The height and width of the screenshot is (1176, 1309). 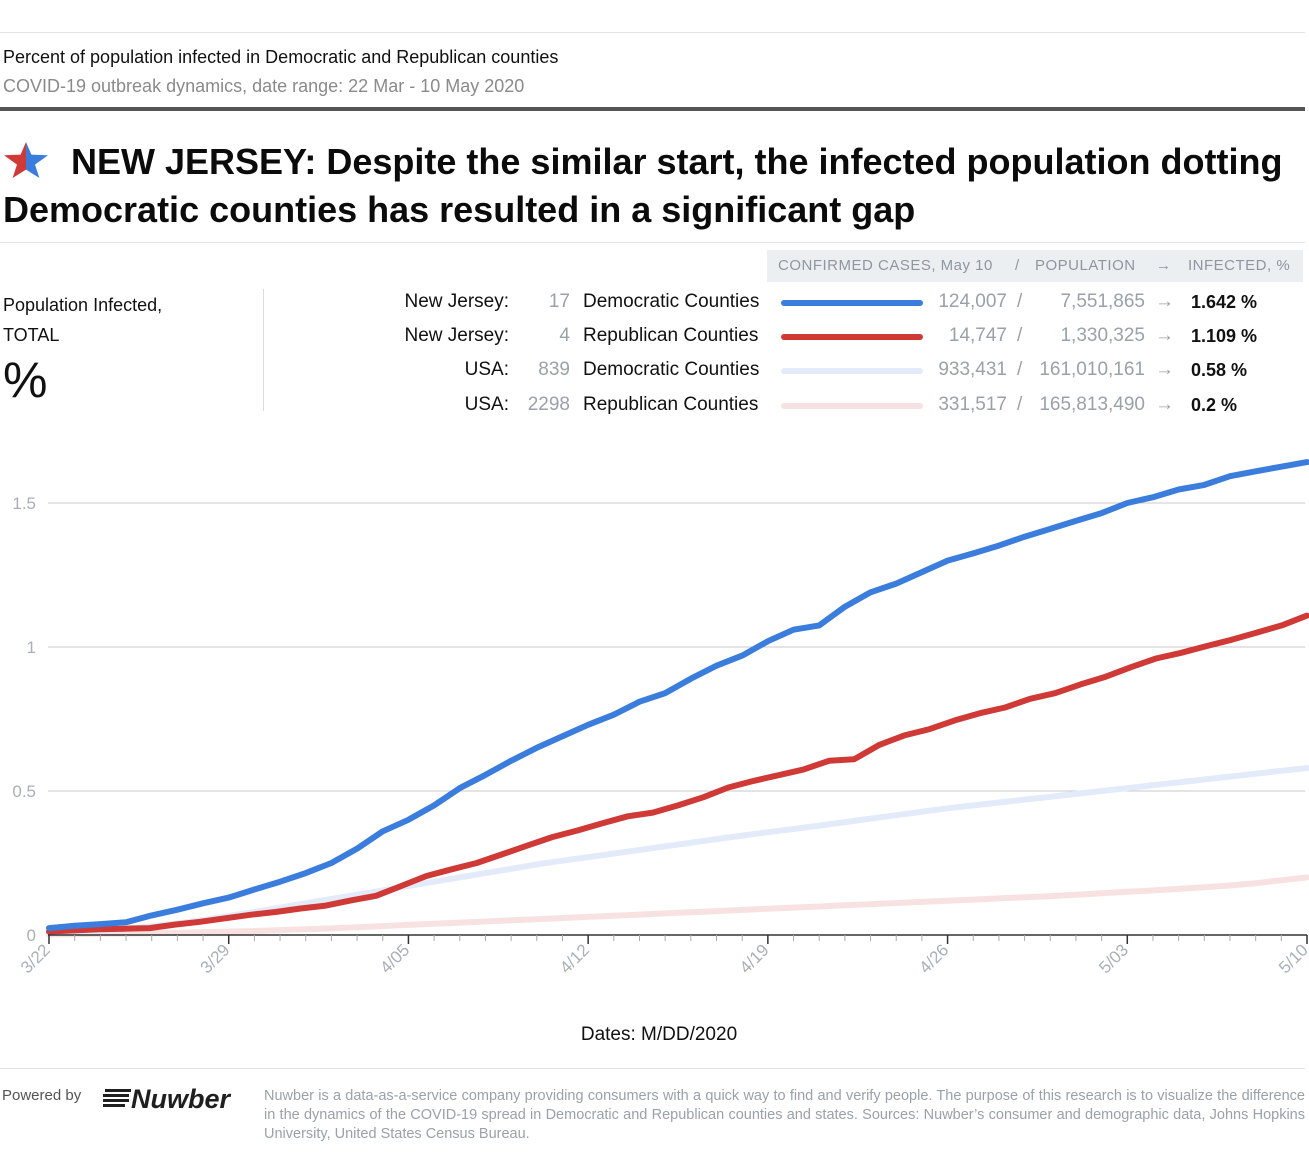 I want to click on legend-header-population: POPULATION, so click(x=1085, y=265).